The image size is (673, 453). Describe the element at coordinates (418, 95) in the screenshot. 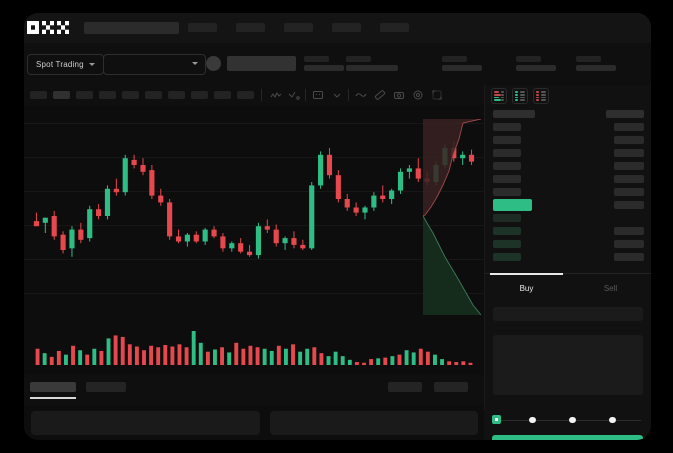

I see `settings-icon` at that location.